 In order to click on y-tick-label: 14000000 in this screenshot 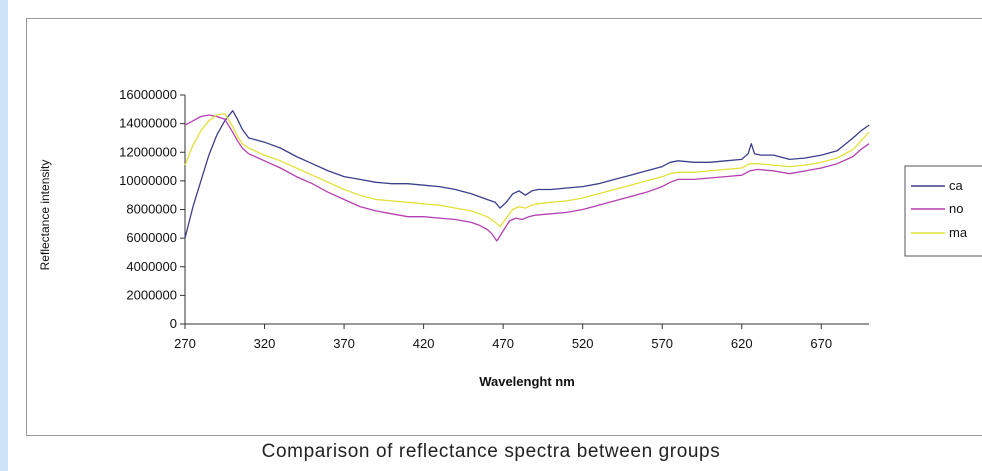, I will do `click(148, 123)`.